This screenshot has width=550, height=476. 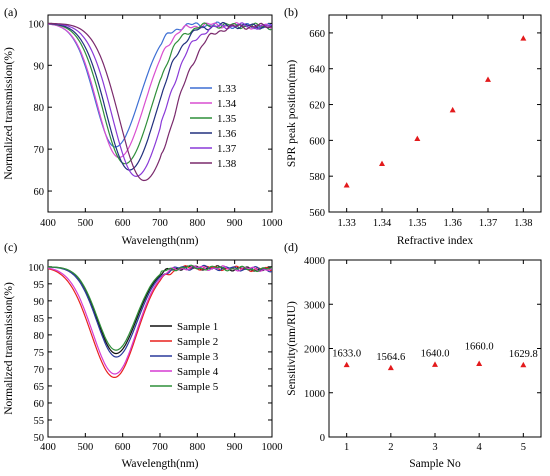 I want to click on legend-entry: Sample 2, so click(x=197, y=342).